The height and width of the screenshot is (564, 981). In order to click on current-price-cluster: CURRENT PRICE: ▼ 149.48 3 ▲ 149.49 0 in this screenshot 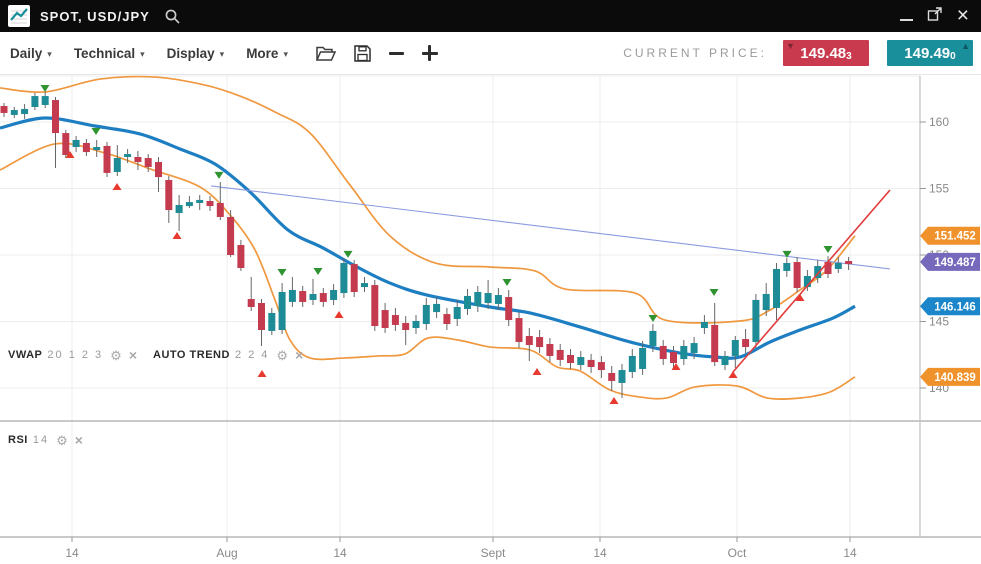, I will do `click(798, 53)`.